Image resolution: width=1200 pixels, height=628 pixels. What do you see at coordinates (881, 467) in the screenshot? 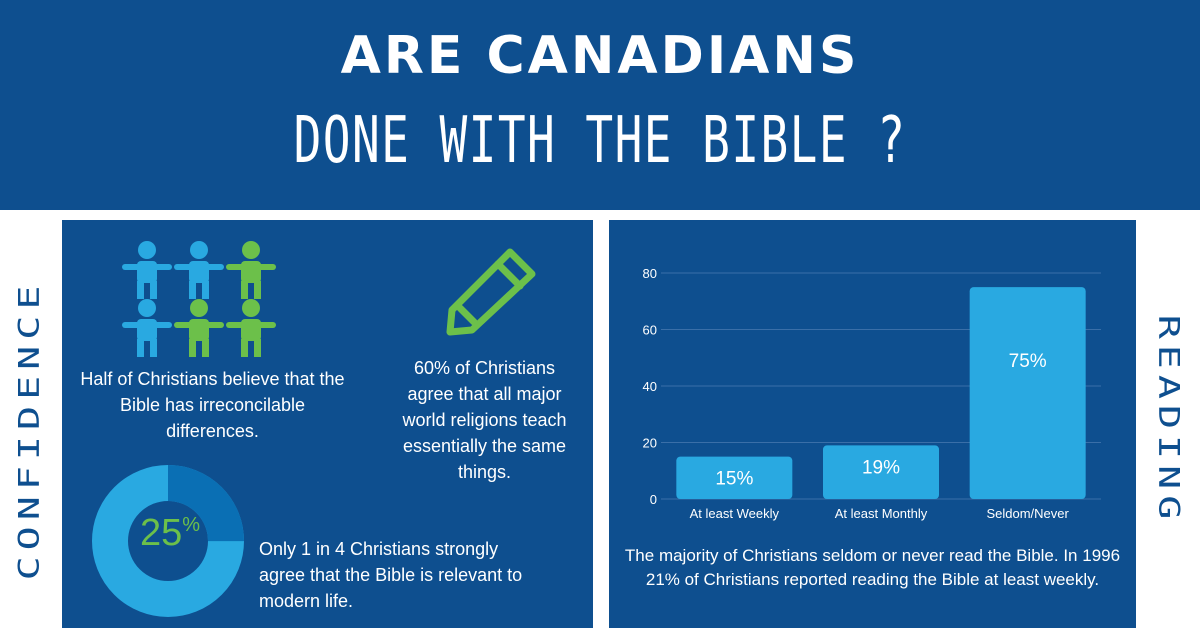
I see `data-label: 19%` at bounding box center [881, 467].